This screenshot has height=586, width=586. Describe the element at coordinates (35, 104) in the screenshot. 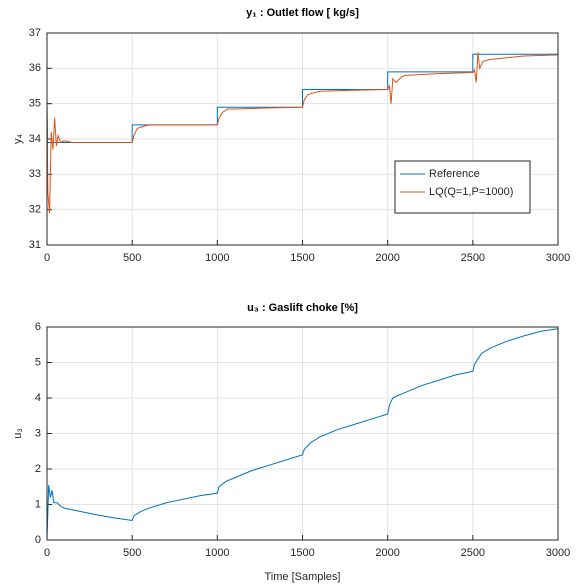

I see `y-tick-label: 35` at that location.